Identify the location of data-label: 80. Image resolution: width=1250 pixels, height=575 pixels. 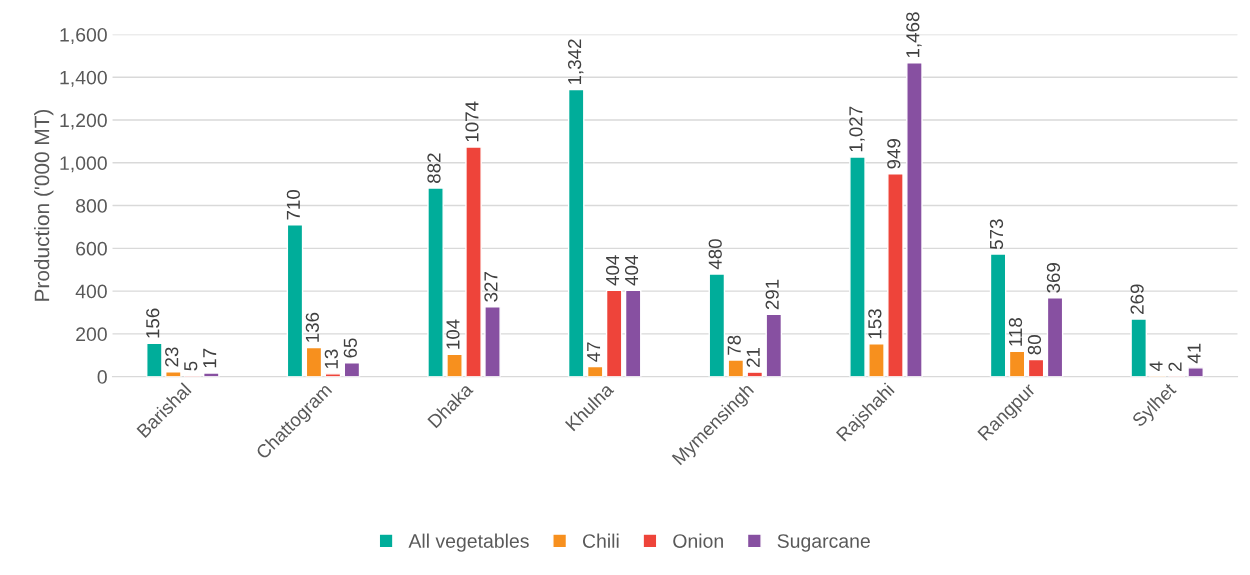
(1034, 345).